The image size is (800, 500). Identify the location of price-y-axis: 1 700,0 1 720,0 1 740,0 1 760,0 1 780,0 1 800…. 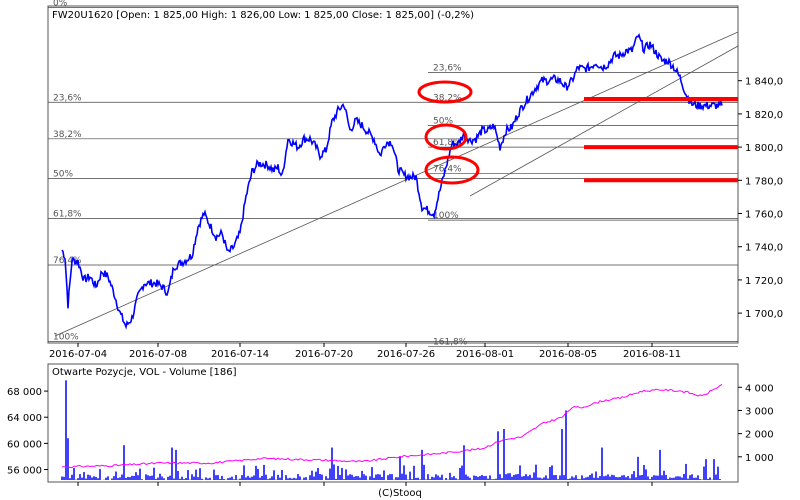
(760, 198).